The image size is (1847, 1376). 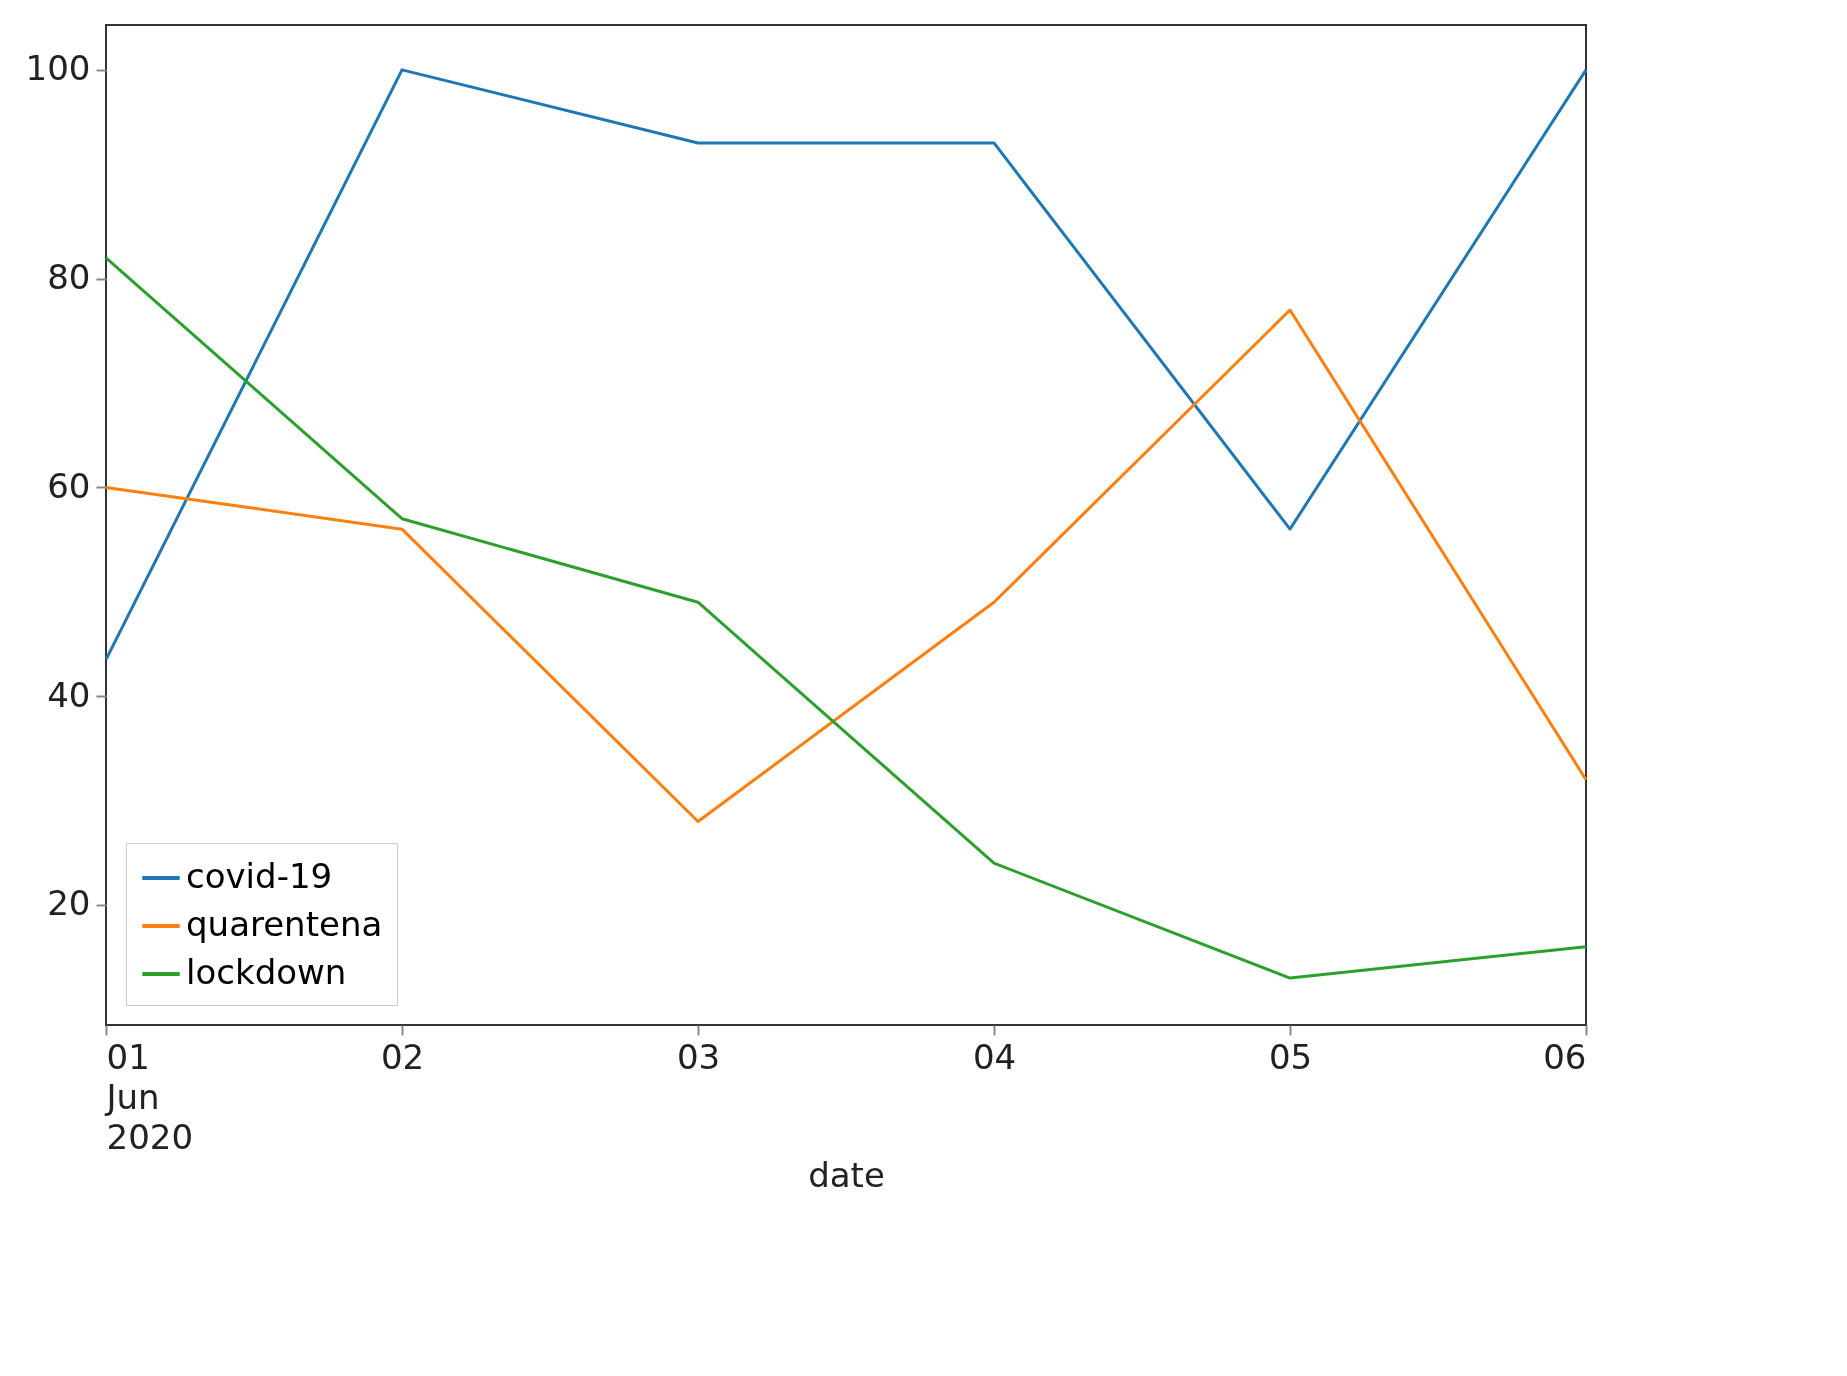 I want to click on x-tick-label: 02, so click(x=402, y=1056).